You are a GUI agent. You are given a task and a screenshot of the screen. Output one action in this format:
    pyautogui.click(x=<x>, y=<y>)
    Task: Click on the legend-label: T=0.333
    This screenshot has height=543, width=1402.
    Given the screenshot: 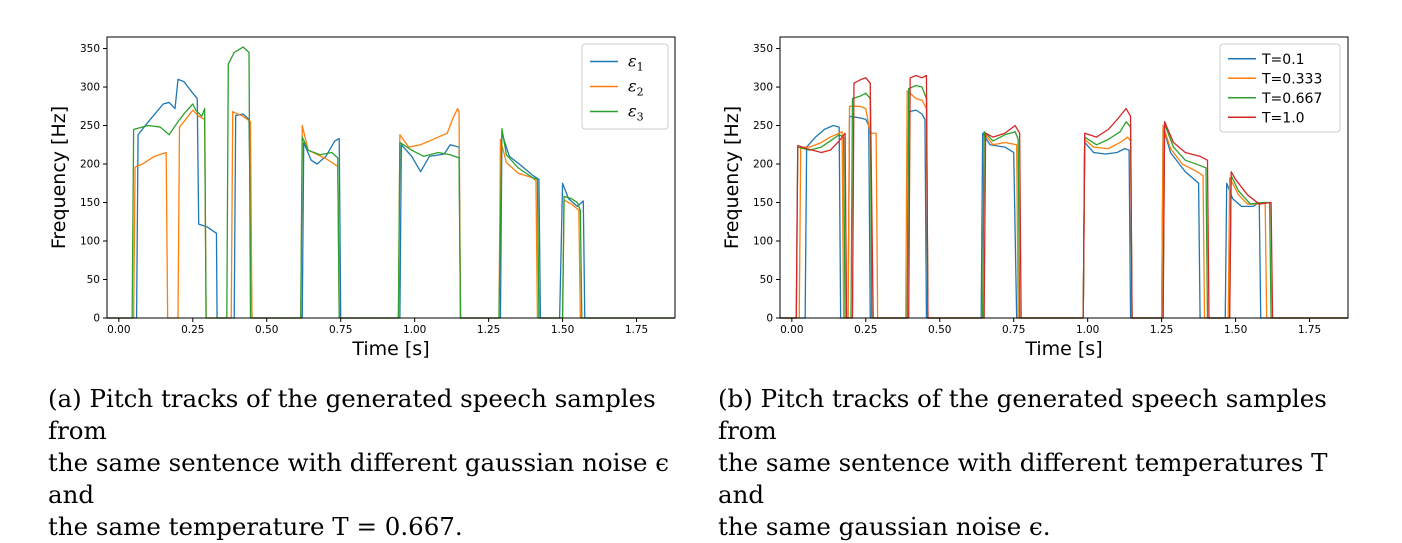 What is the action you would take?
    pyautogui.click(x=1291, y=79)
    